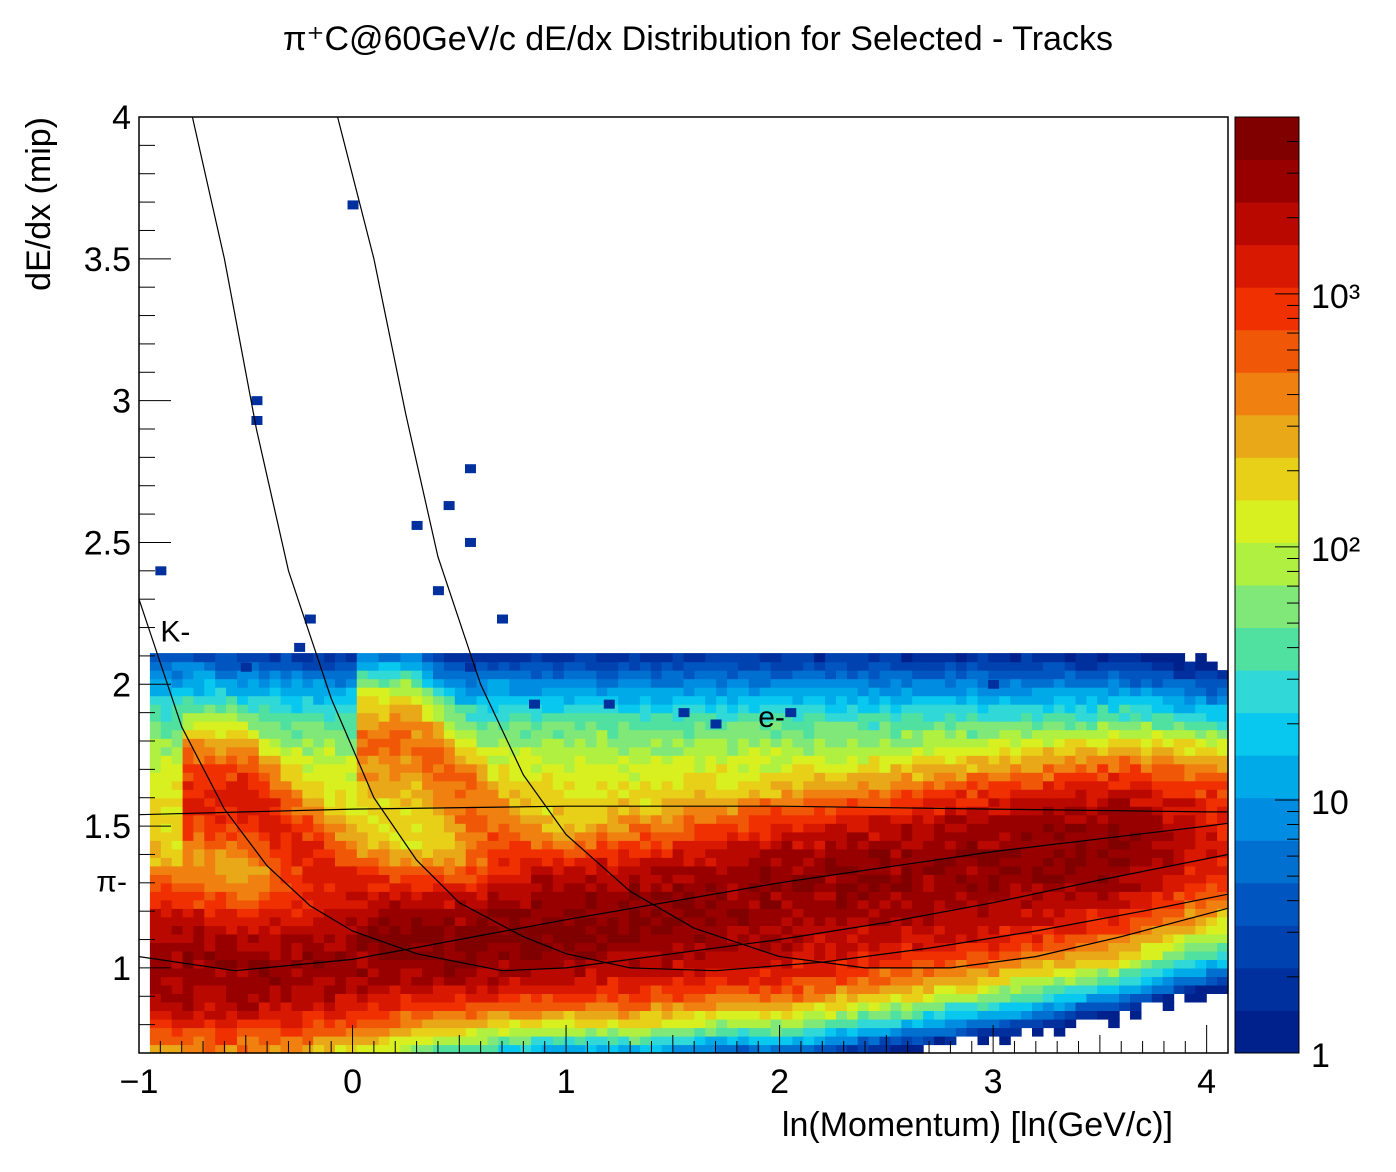 This screenshot has height=1172, width=1396. What do you see at coordinates (1267, 521) in the screenshot?
I see `colorbar-swatch` at bounding box center [1267, 521].